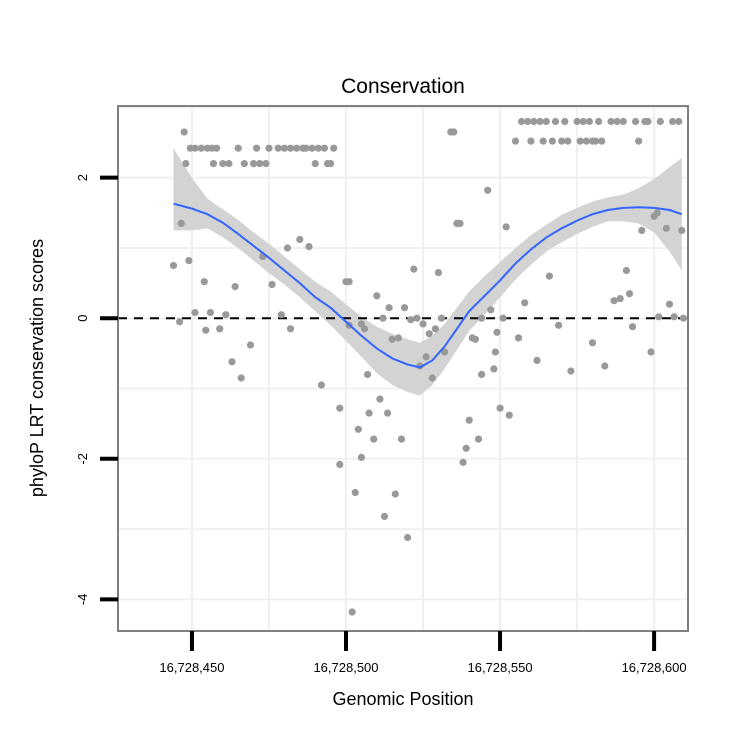 The height and width of the screenshot is (750, 750). Describe the element at coordinates (96, 389) in the screenshot. I see `y-axis: 2 0 -2 -4` at that location.